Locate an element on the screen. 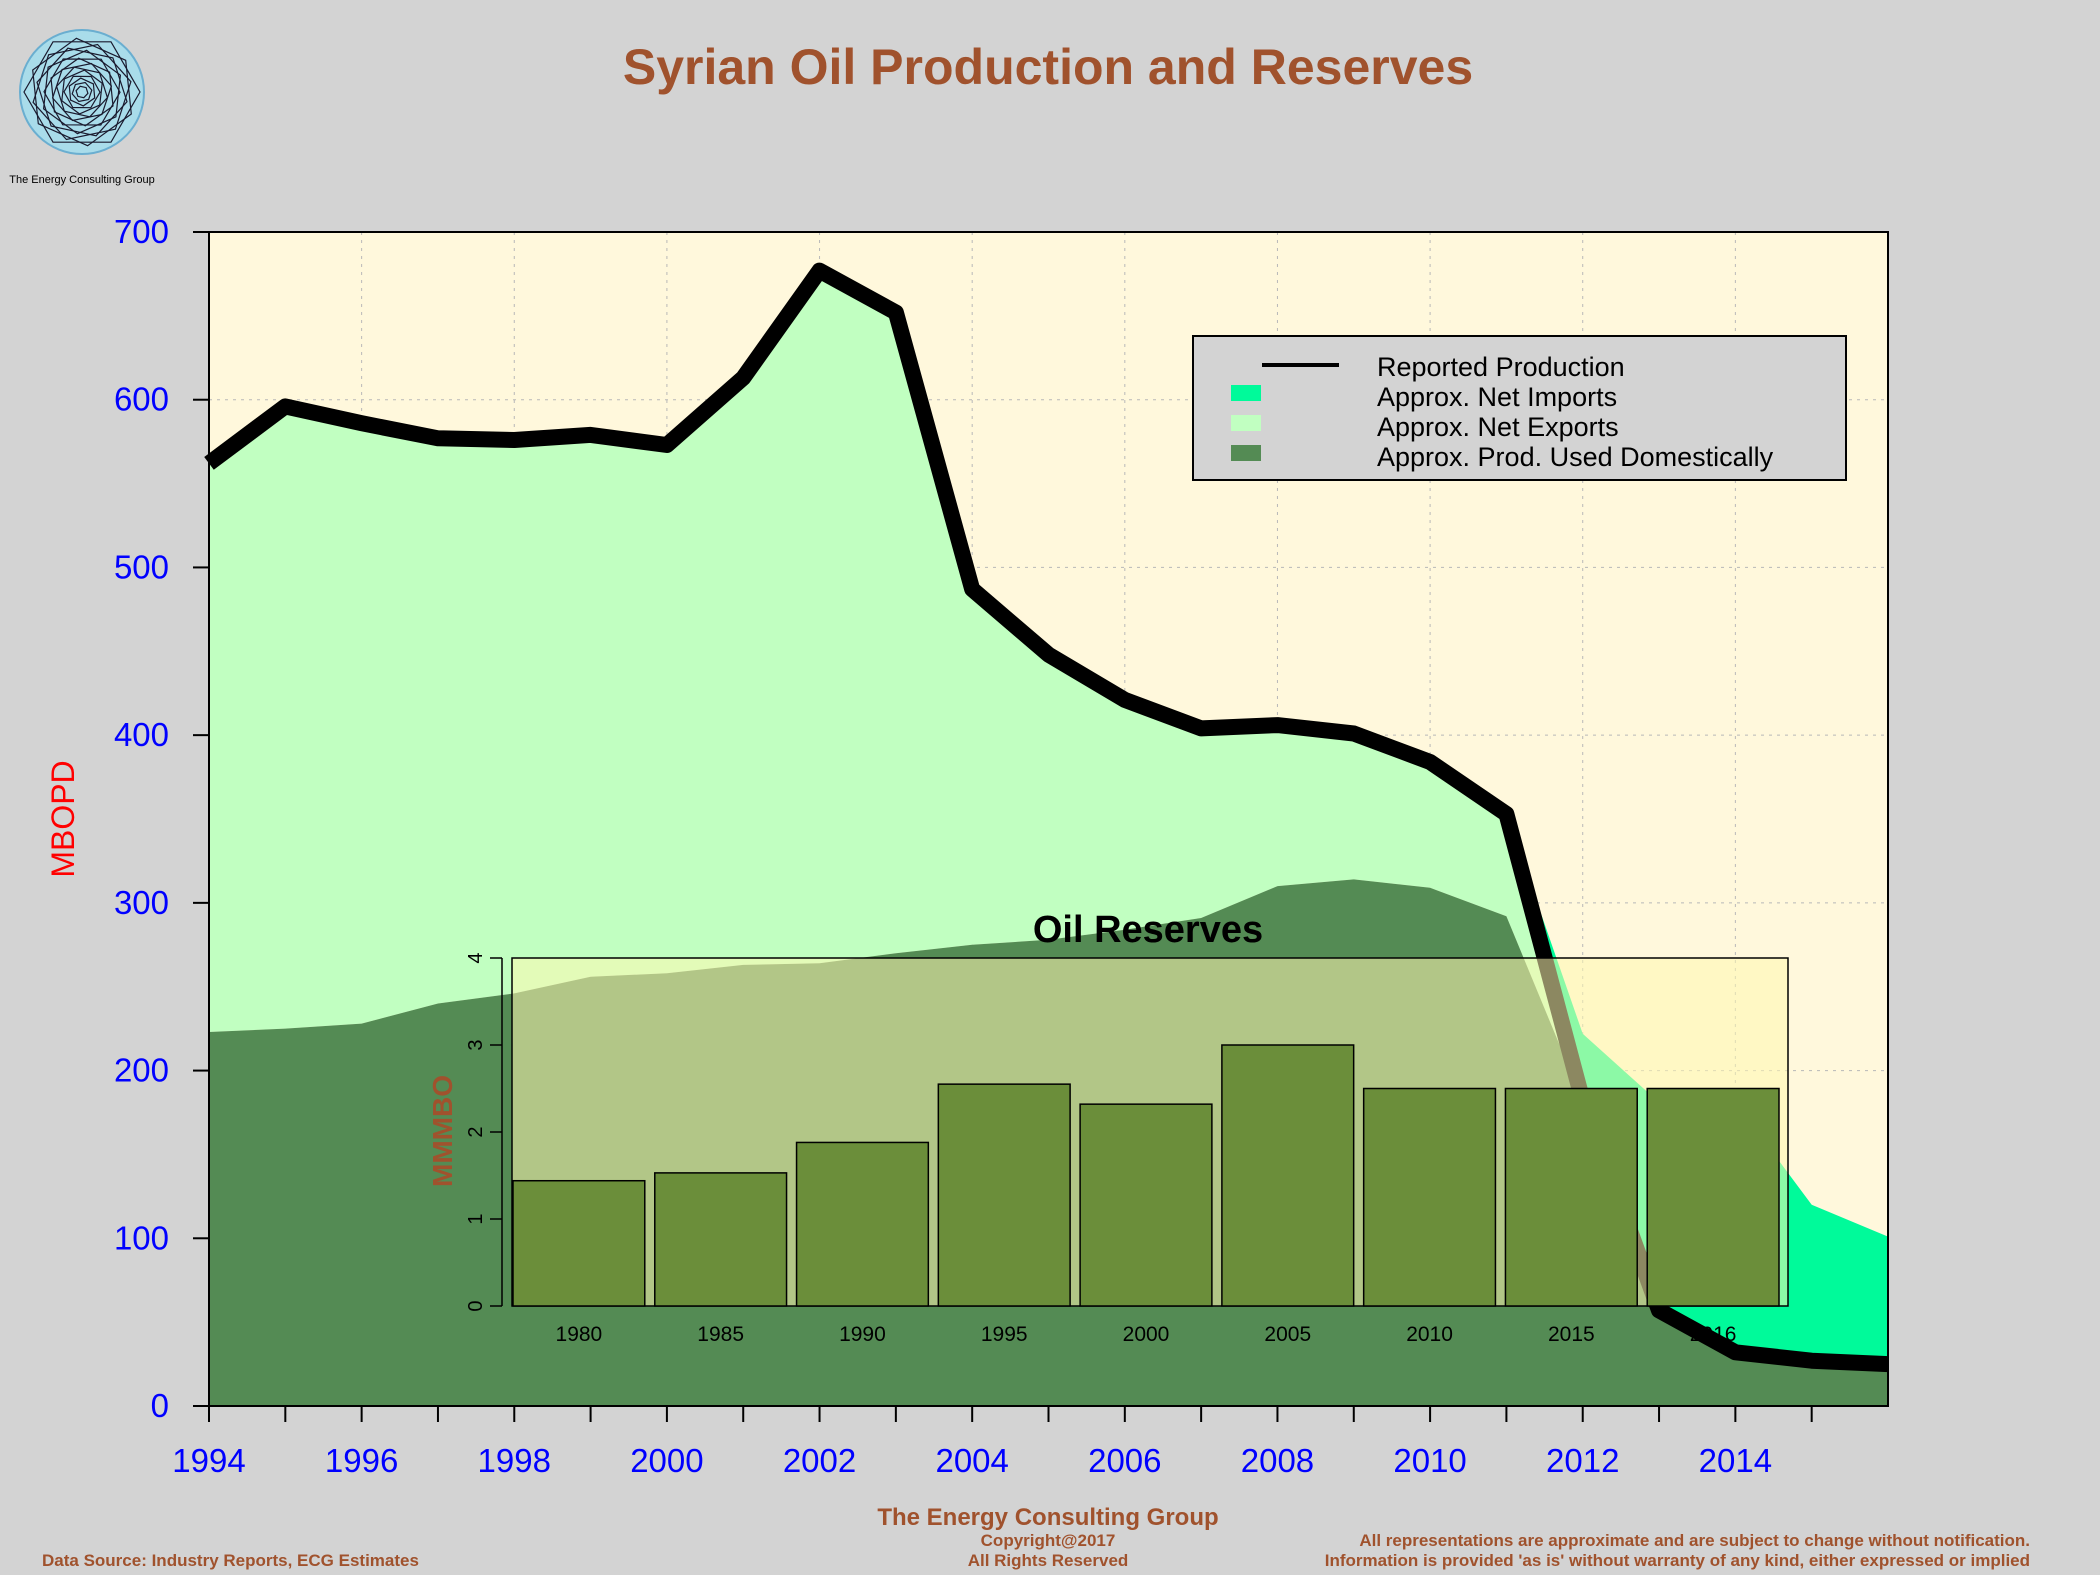  inset-x-tick-label: 2010 is located at coordinates (1429, 1334).